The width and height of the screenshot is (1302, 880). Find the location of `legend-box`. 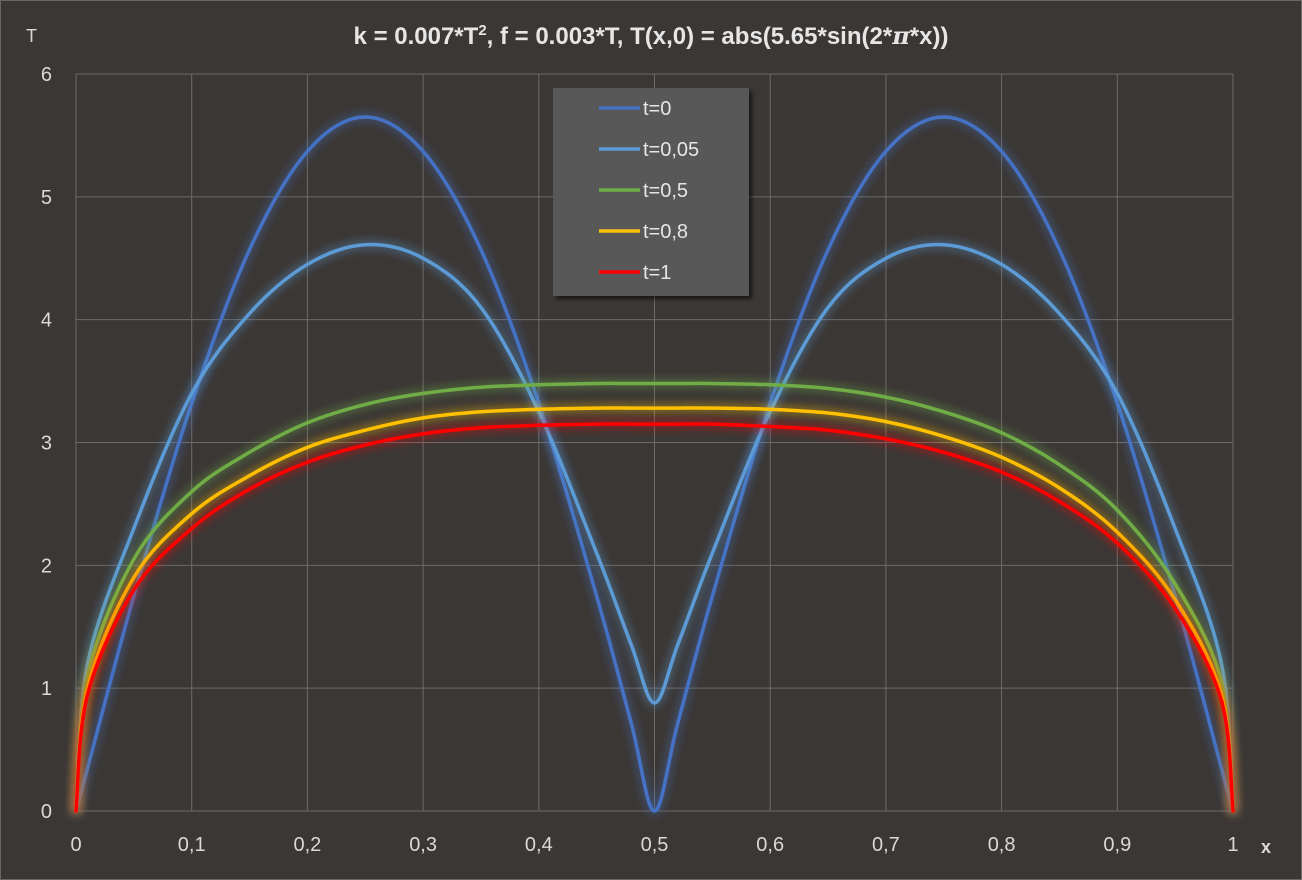

legend-box is located at coordinates (651, 192).